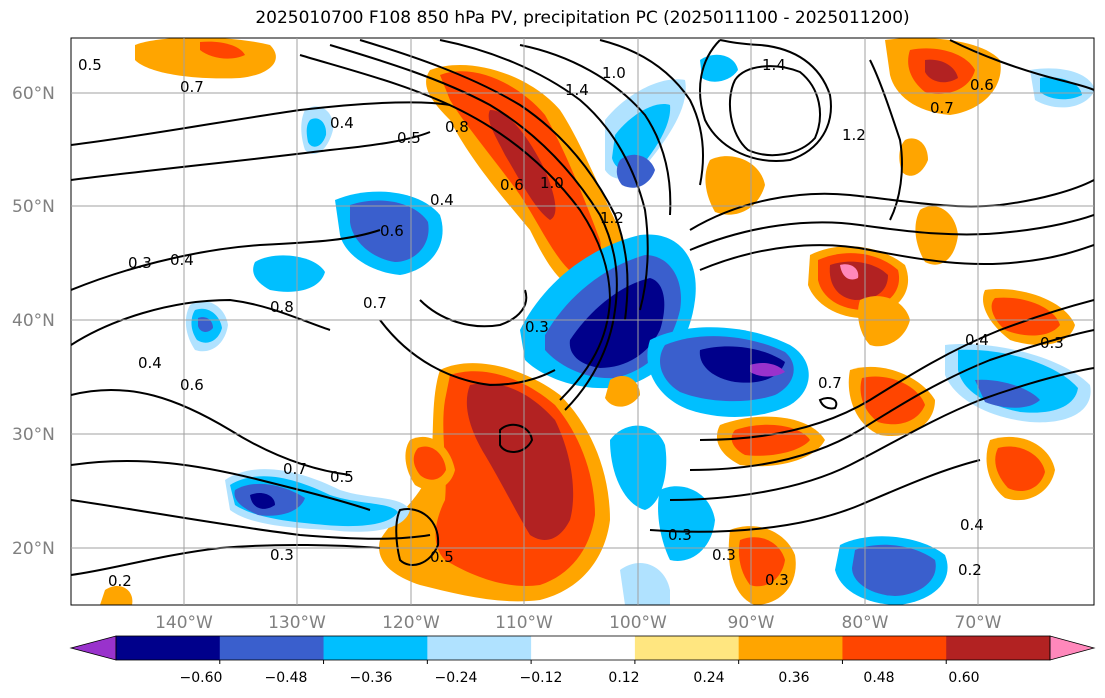  Describe the element at coordinates (371, 678) in the screenshot. I see `colorbar-tick-label: −0.36` at that location.